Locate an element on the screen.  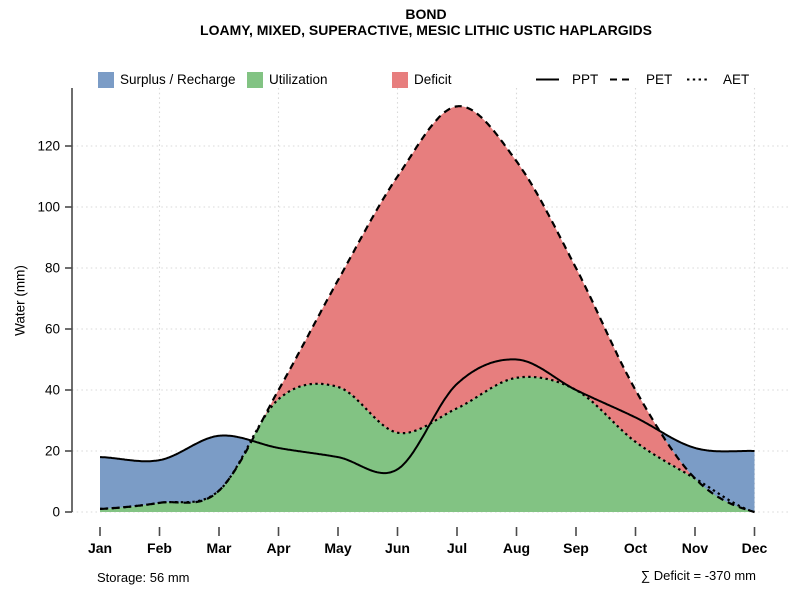
month-label: Jan is located at coordinates (100, 548).